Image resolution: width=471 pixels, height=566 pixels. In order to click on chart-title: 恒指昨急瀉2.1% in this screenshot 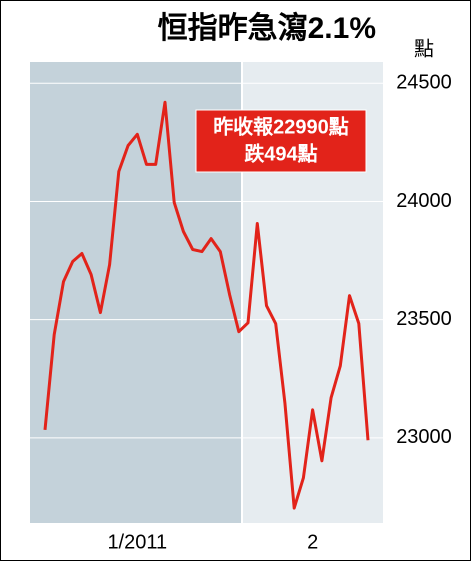, I will do `click(267, 28)`.